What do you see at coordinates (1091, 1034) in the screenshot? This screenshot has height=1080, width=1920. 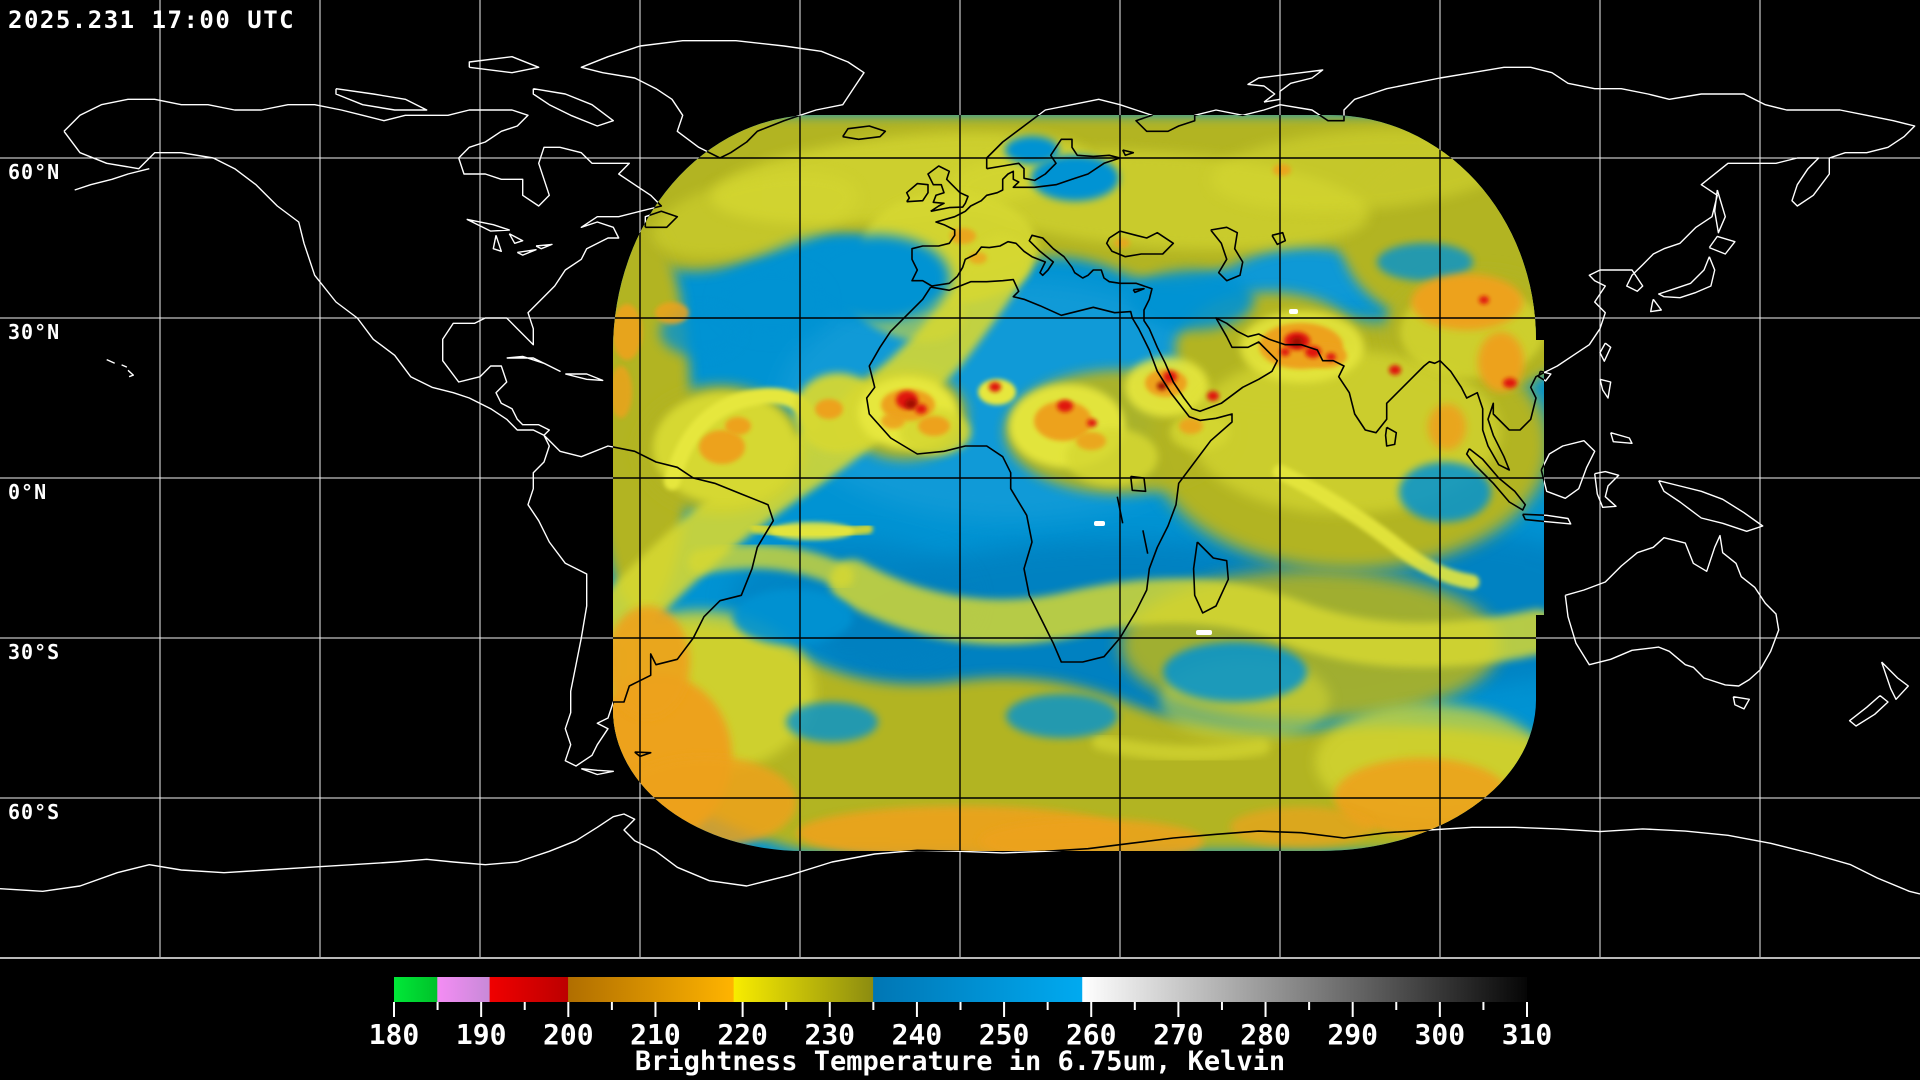 I see `colorbar-tick-label: 260` at bounding box center [1091, 1034].